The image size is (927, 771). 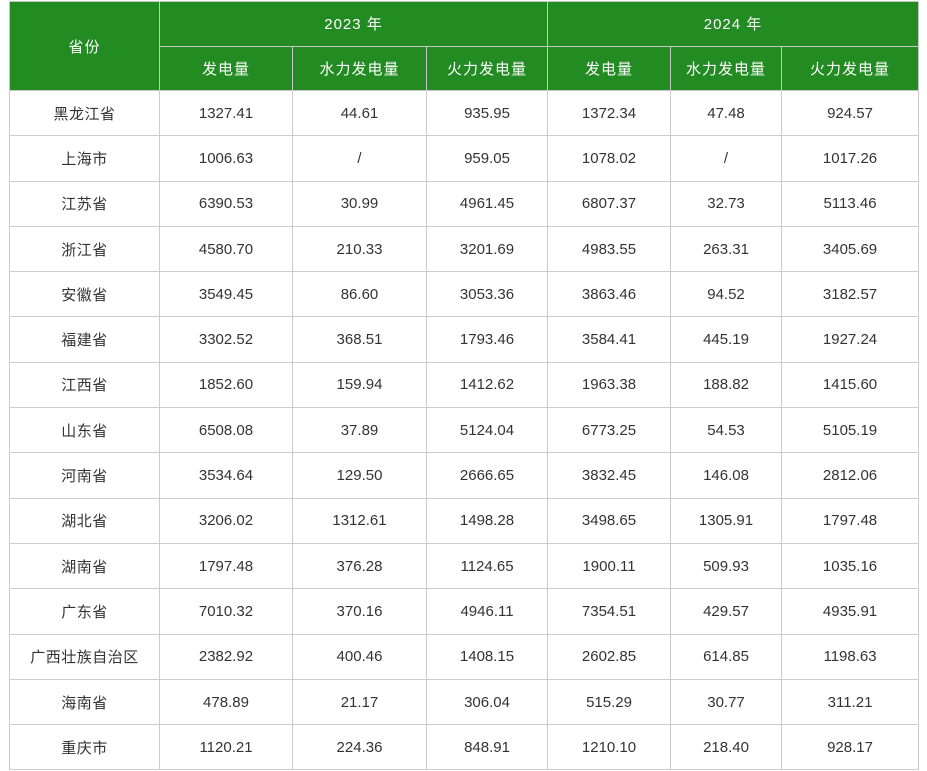 What do you see at coordinates (726, 702) in the screenshot?
I see `value-cell: 30.77` at bounding box center [726, 702].